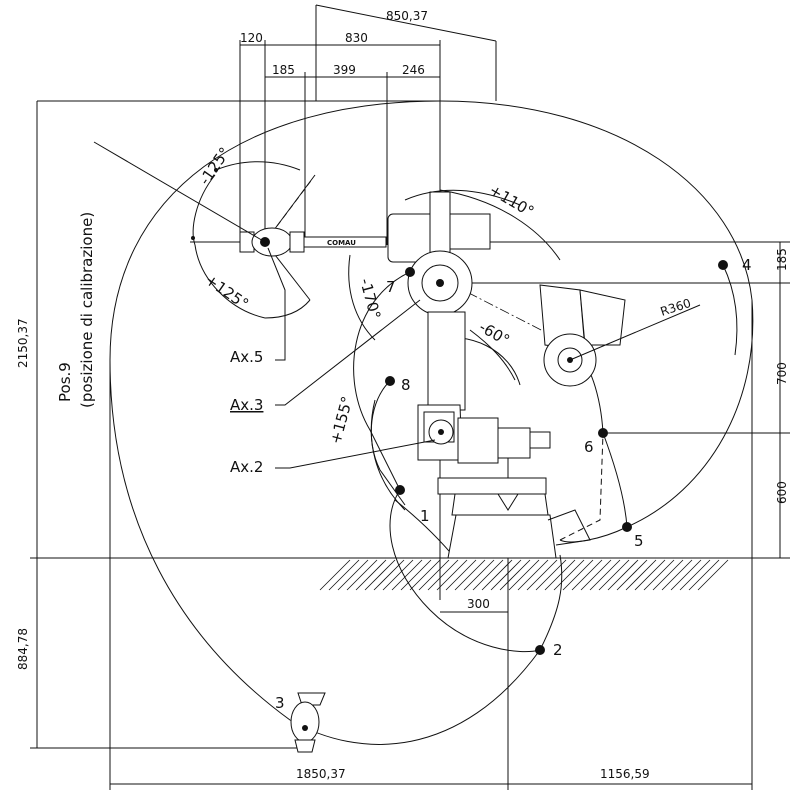 The height and width of the screenshot is (805, 804). I want to click on tool-pos3, so click(308, 722).